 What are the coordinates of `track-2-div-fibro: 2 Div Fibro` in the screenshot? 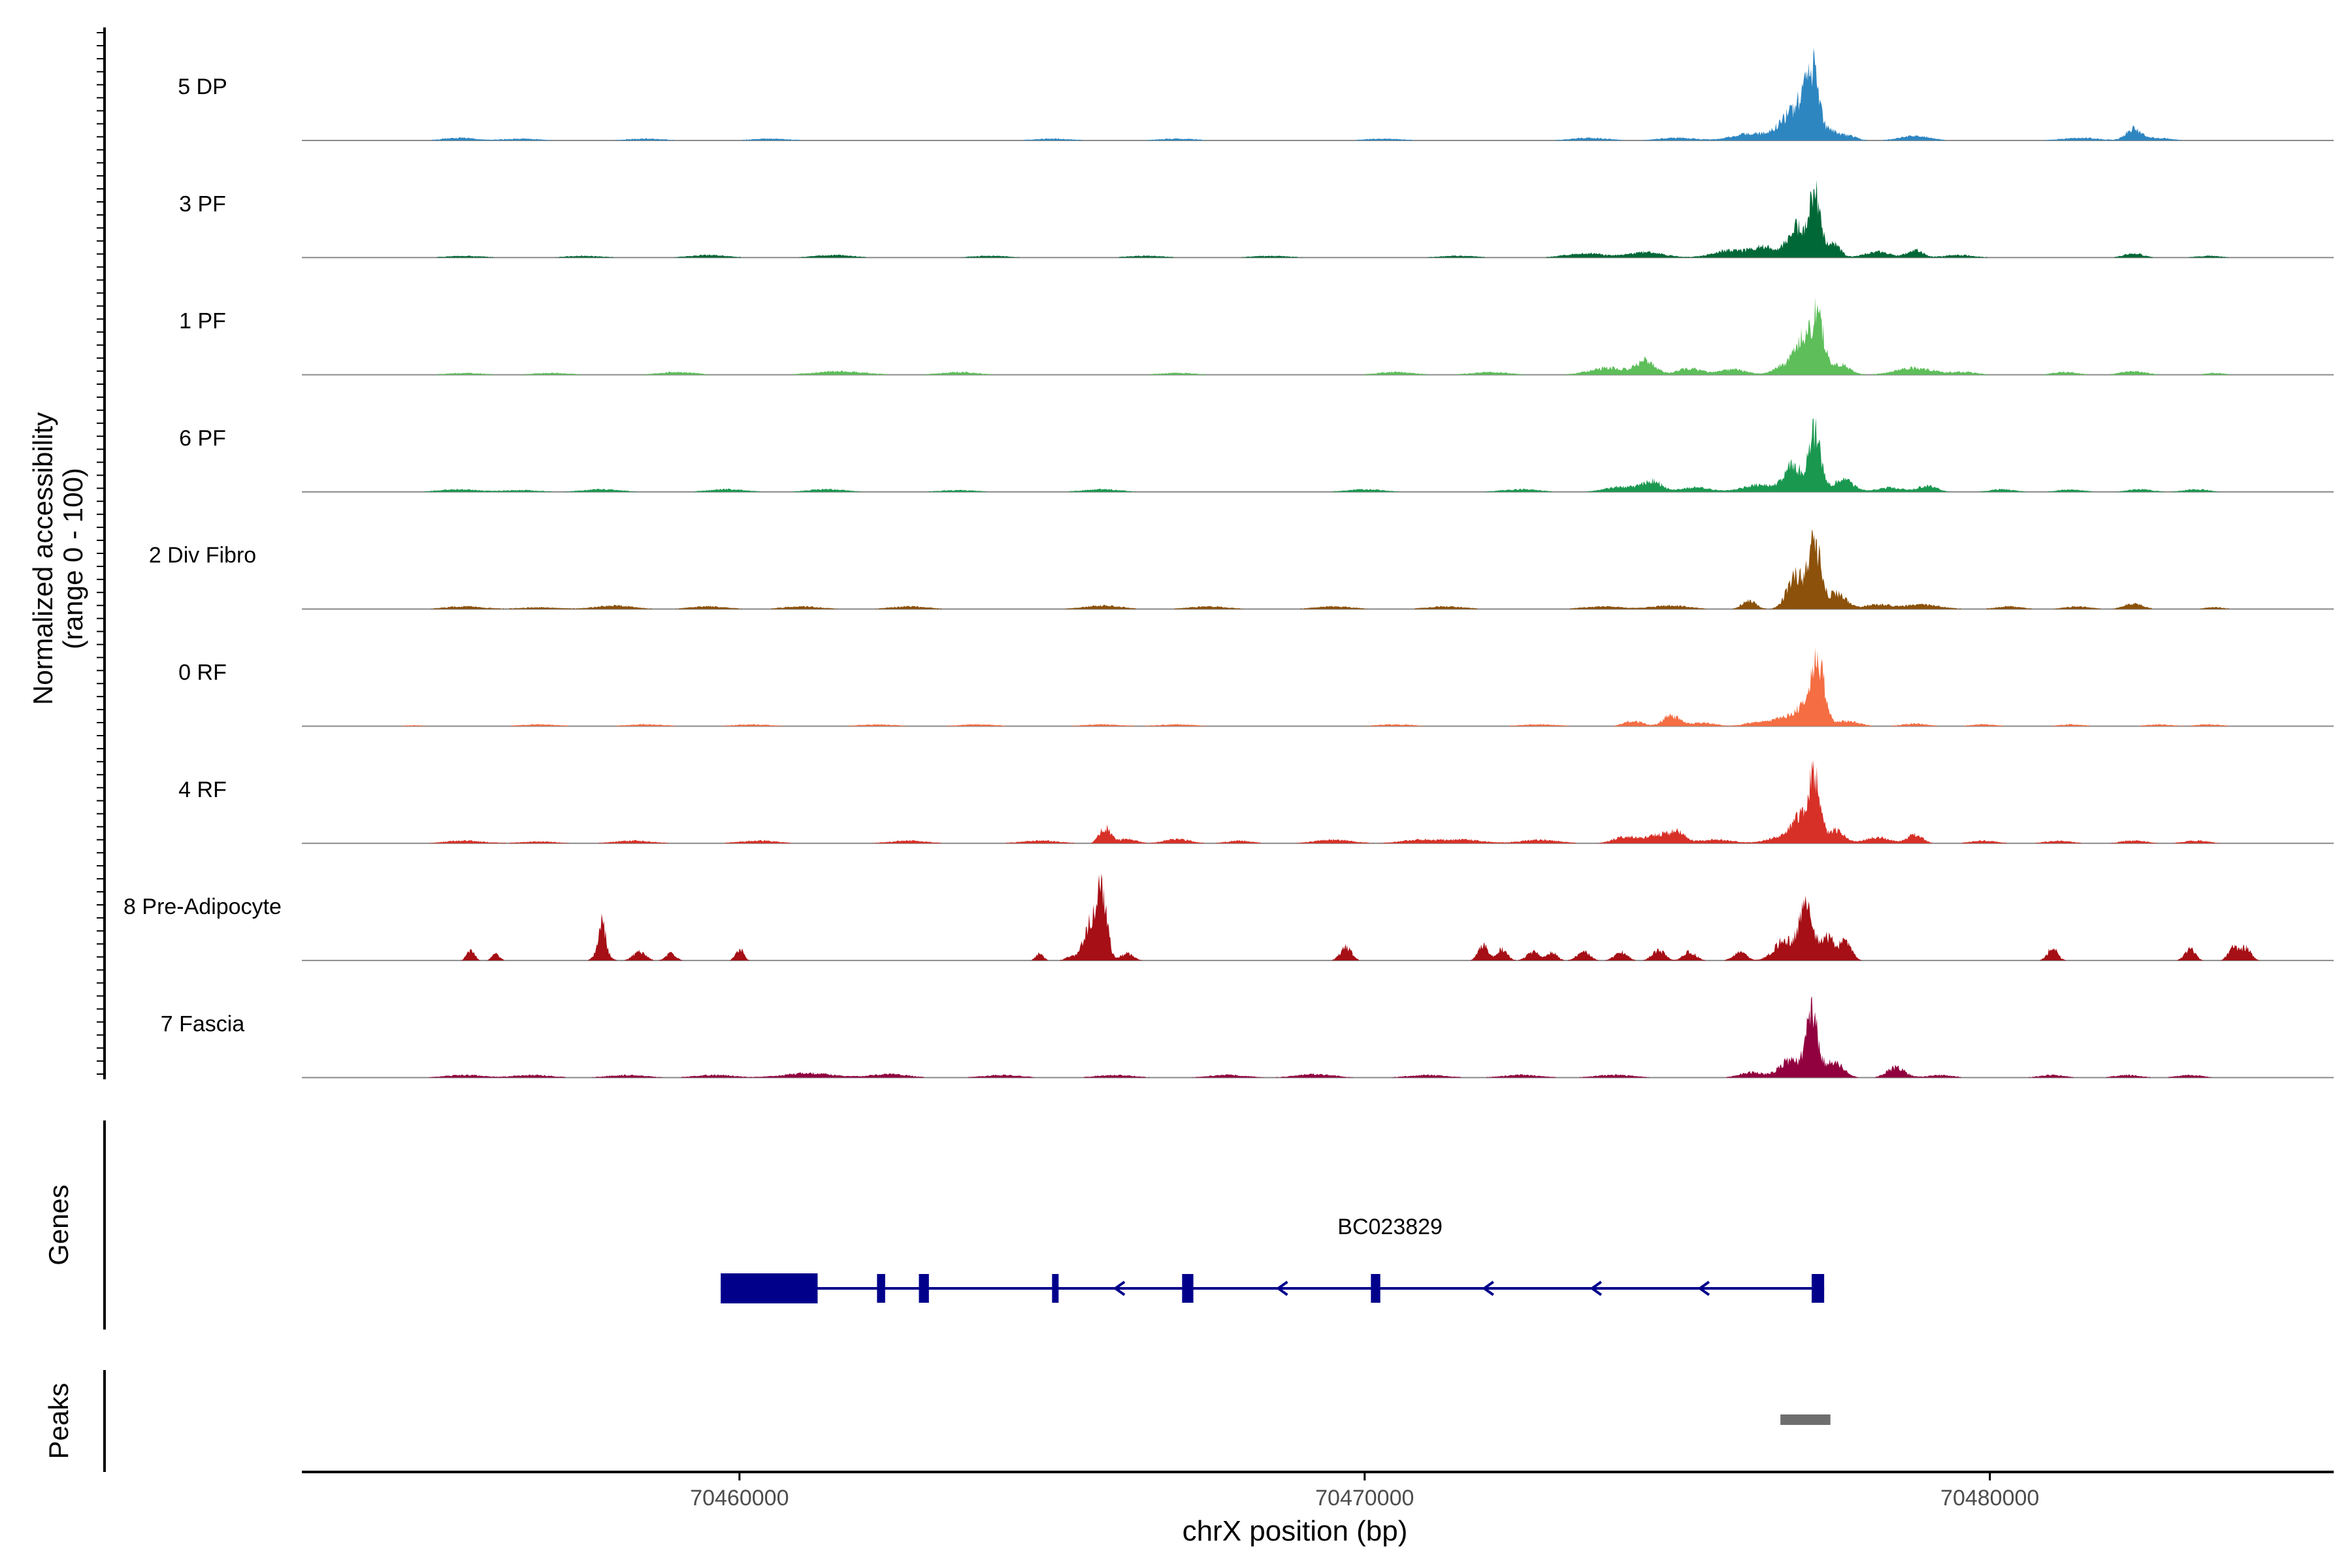 It's located at (1241, 569).